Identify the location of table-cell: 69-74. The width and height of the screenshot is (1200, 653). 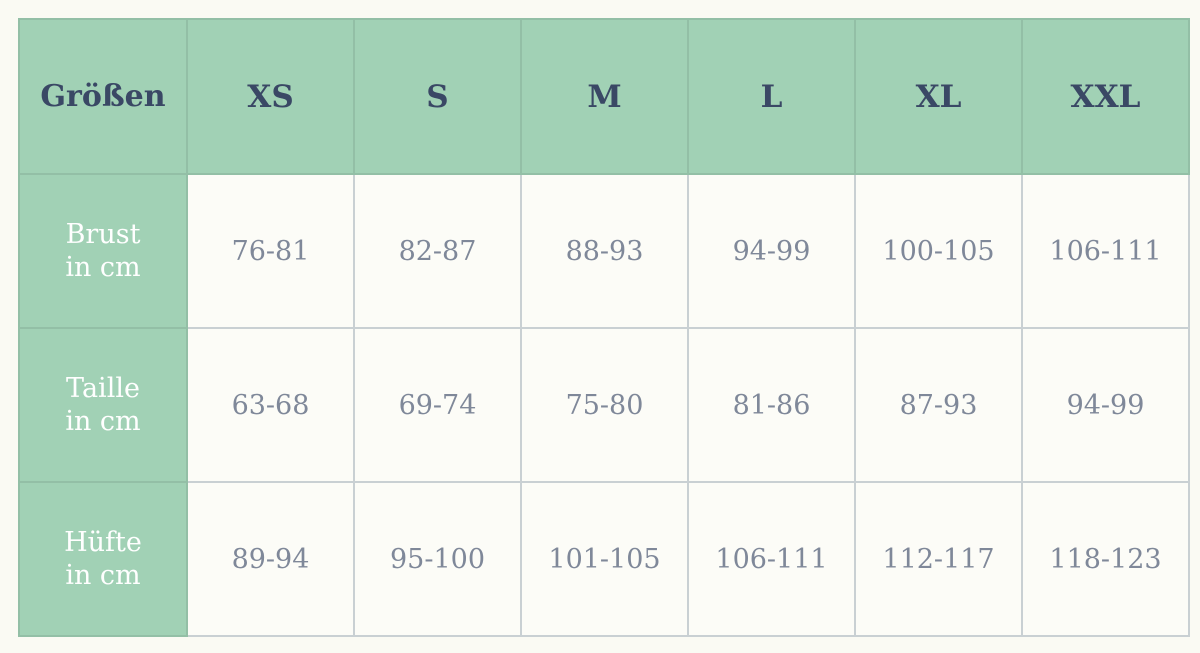
(437, 405).